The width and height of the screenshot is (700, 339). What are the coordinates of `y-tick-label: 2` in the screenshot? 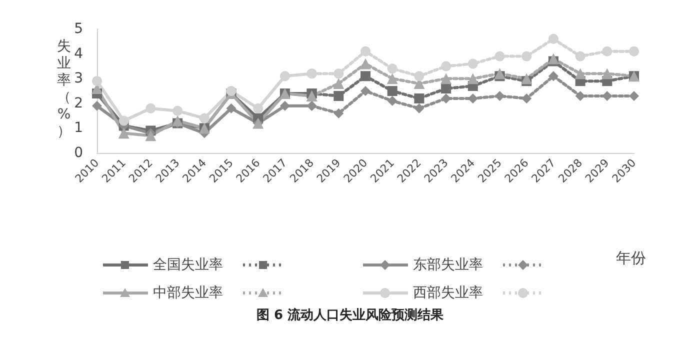 It's located at (78, 103).